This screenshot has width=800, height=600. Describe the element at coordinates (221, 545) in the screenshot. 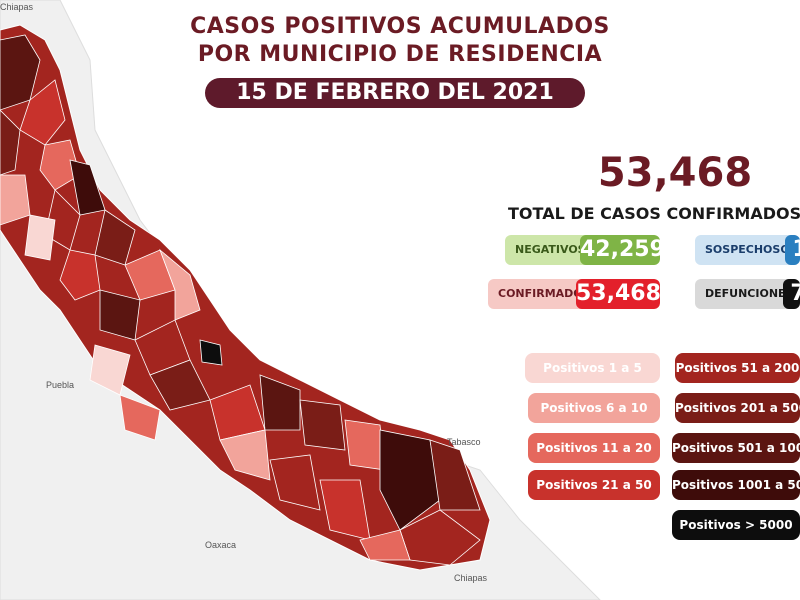

I see `state-label-oaxaca: Oaxaca` at that location.